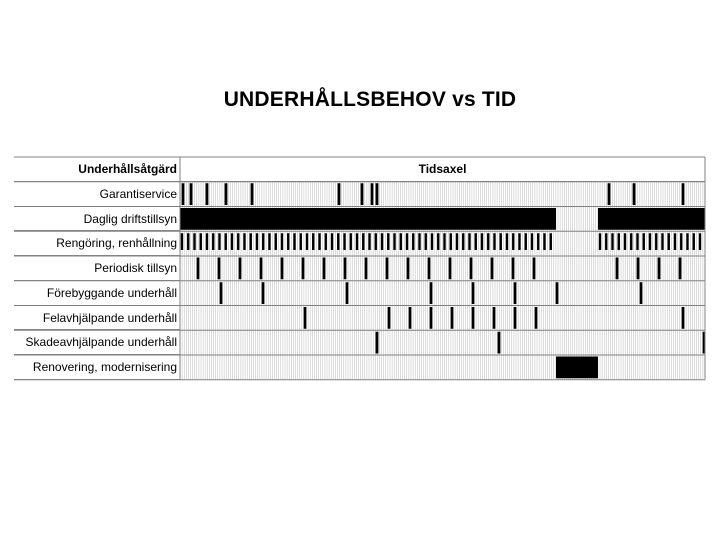 Image resolution: width=720 pixels, height=540 pixels. What do you see at coordinates (370, 99) in the screenshot?
I see `page-title: UNDERHÅLLSBEHOV vs TID` at bounding box center [370, 99].